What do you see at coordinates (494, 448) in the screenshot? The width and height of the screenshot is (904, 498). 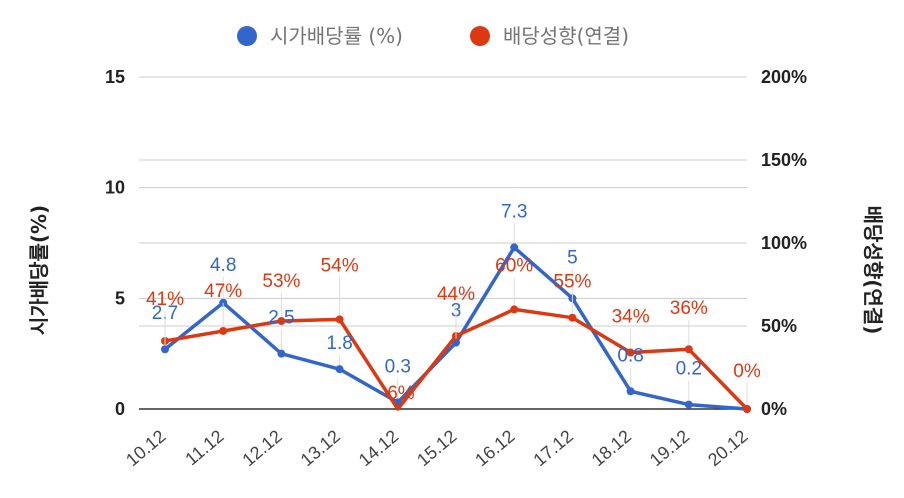 I see `x-tick-label: 16.12` at bounding box center [494, 448].